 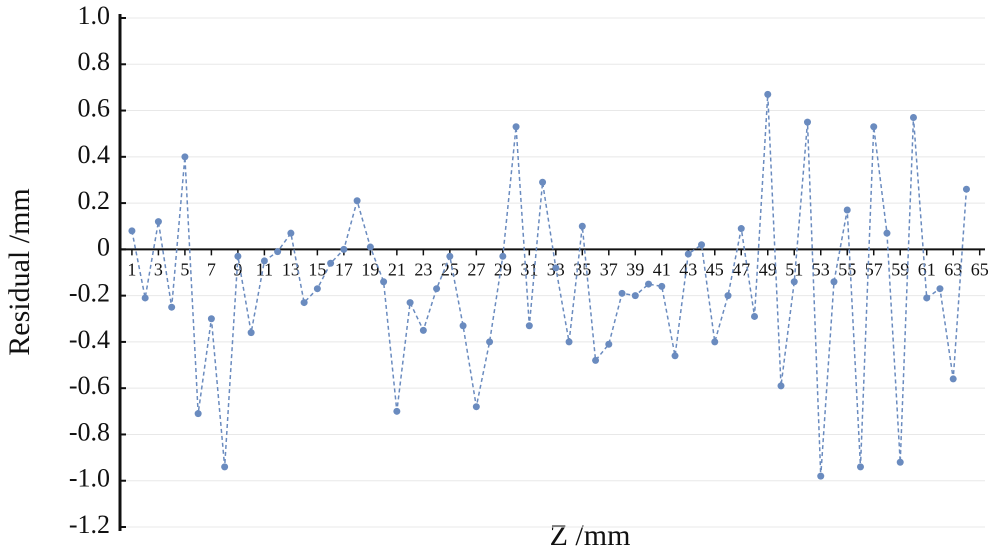 I want to click on x-tick-label: 19, so click(x=370, y=269).